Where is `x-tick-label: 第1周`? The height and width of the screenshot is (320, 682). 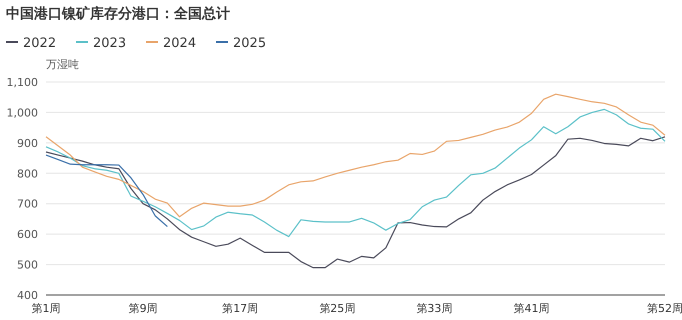
x-tick-label: 第1周 is located at coordinates (46, 308).